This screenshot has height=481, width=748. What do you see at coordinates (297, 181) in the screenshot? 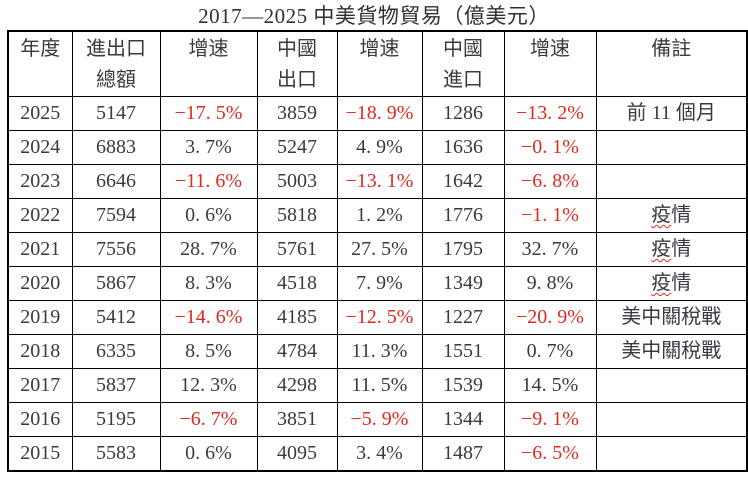
I see `cell-china-export: 5003` at bounding box center [297, 181].